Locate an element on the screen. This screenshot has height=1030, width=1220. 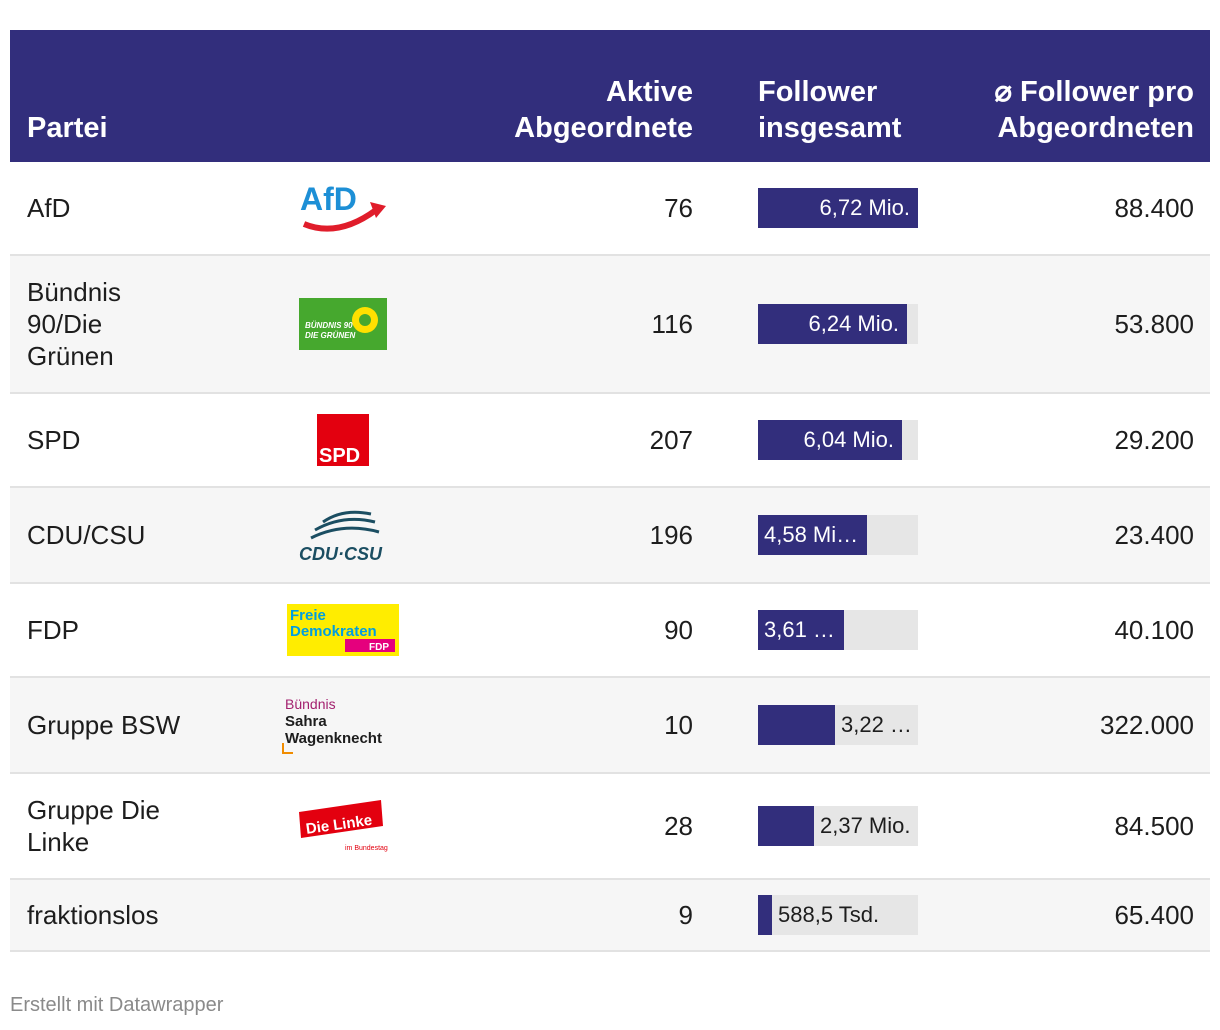
avg-followers-value: 29.200 is located at coordinates (1154, 440).